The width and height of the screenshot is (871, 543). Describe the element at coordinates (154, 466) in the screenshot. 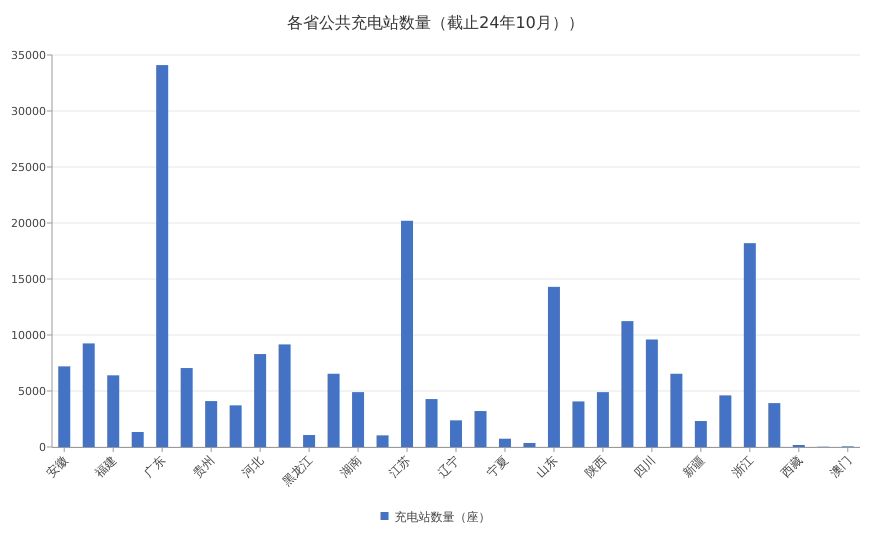

I see `x-tick-label: 广东` at that location.